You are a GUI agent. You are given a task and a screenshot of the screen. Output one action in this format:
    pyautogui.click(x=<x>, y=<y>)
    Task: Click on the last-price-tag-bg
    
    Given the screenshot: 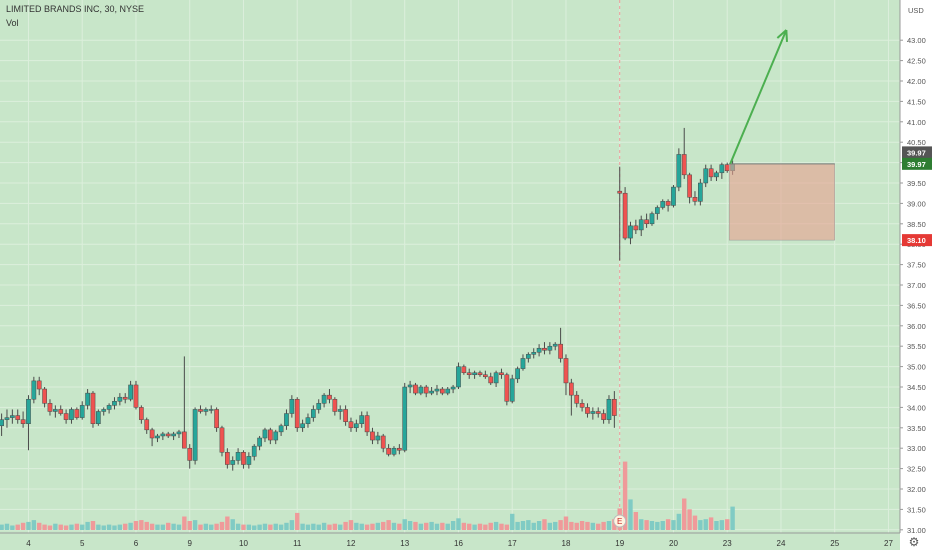 What is the action you would take?
    pyautogui.click(x=917, y=152)
    